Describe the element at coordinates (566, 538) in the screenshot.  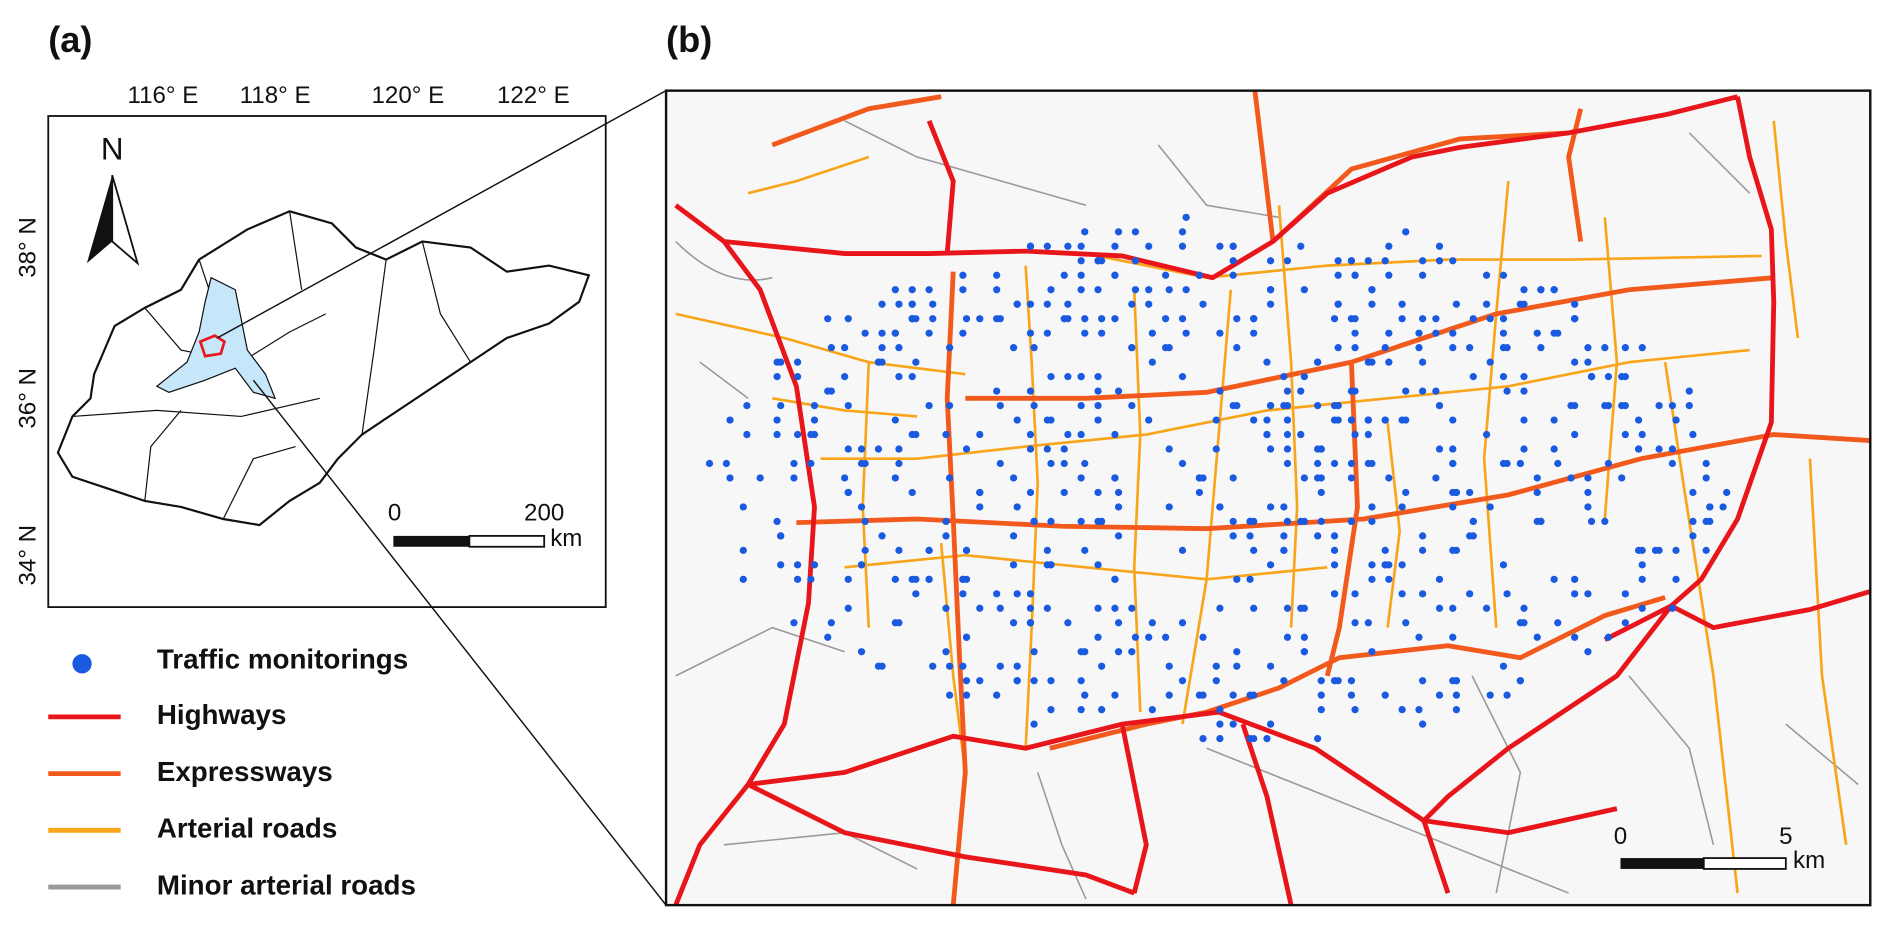
I see `scale-unit: km` at that location.